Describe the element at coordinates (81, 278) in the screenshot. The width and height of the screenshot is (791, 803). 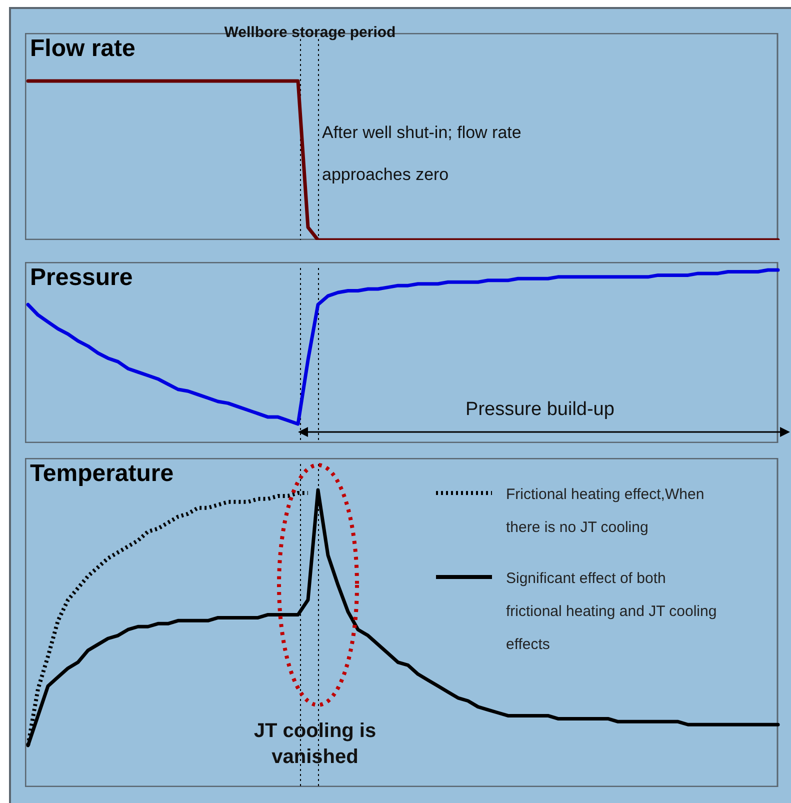
I see `chart-title: Pressure` at that location.